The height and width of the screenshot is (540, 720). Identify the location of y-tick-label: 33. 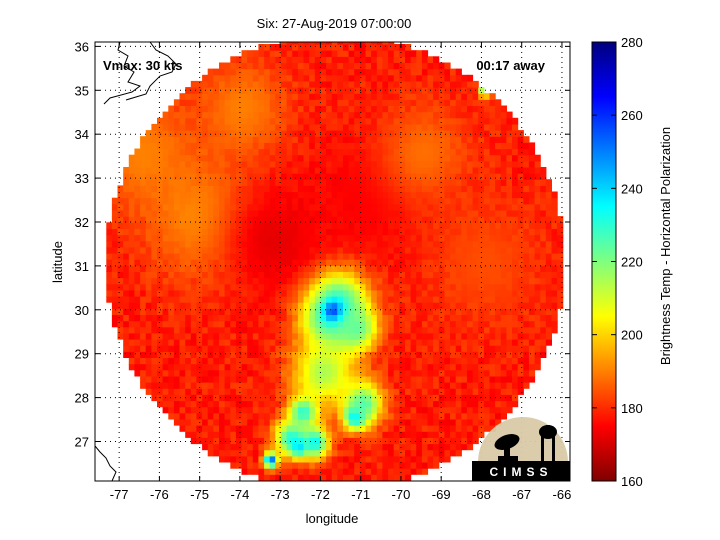
(82, 178).